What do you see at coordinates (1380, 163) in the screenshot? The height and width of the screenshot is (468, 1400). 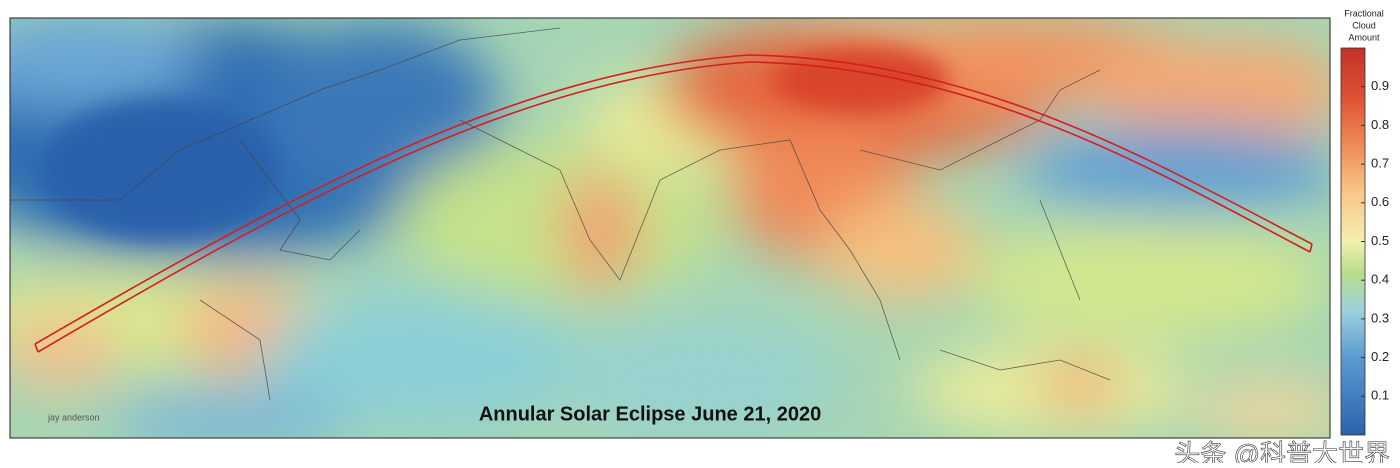 I see `colorbar-tick-label: 0.7` at bounding box center [1380, 163].